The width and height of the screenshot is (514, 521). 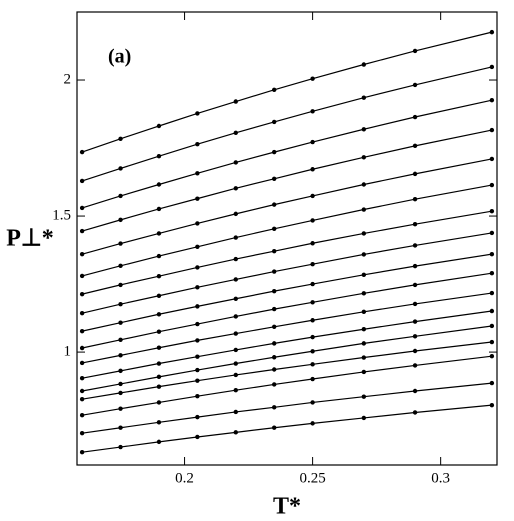 What do you see at coordinates (68, 352) in the screenshot?
I see `y-tick-label: 1` at bounding box center [68, 352].